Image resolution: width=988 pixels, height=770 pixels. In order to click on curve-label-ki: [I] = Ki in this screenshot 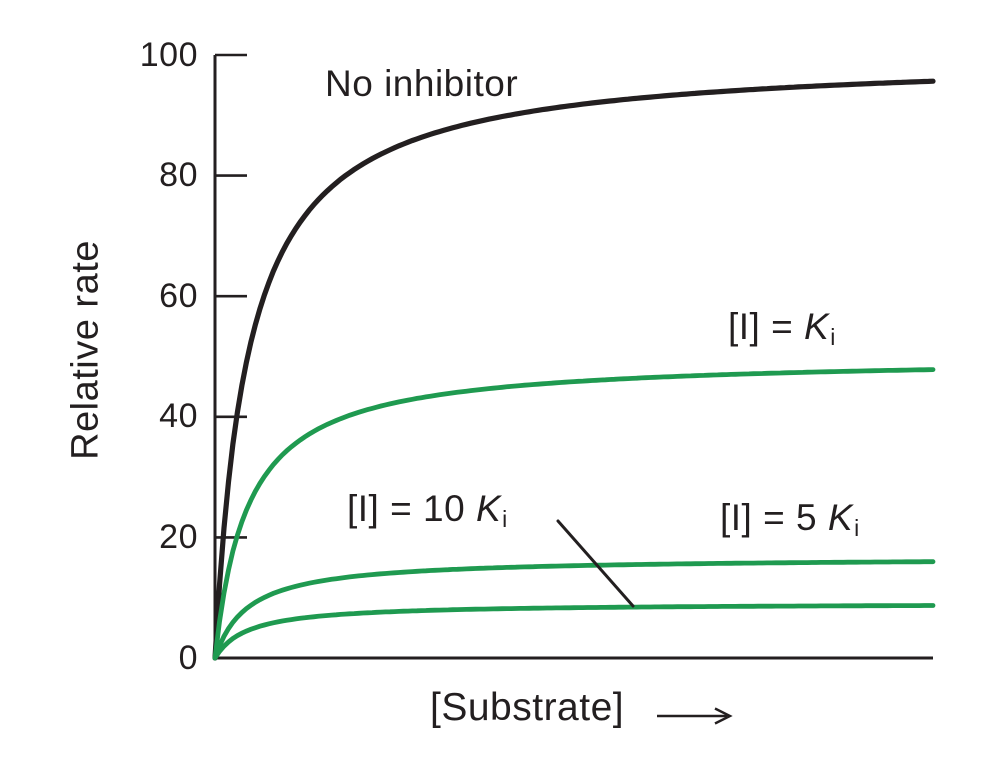, I will do `click(782, 328)`.